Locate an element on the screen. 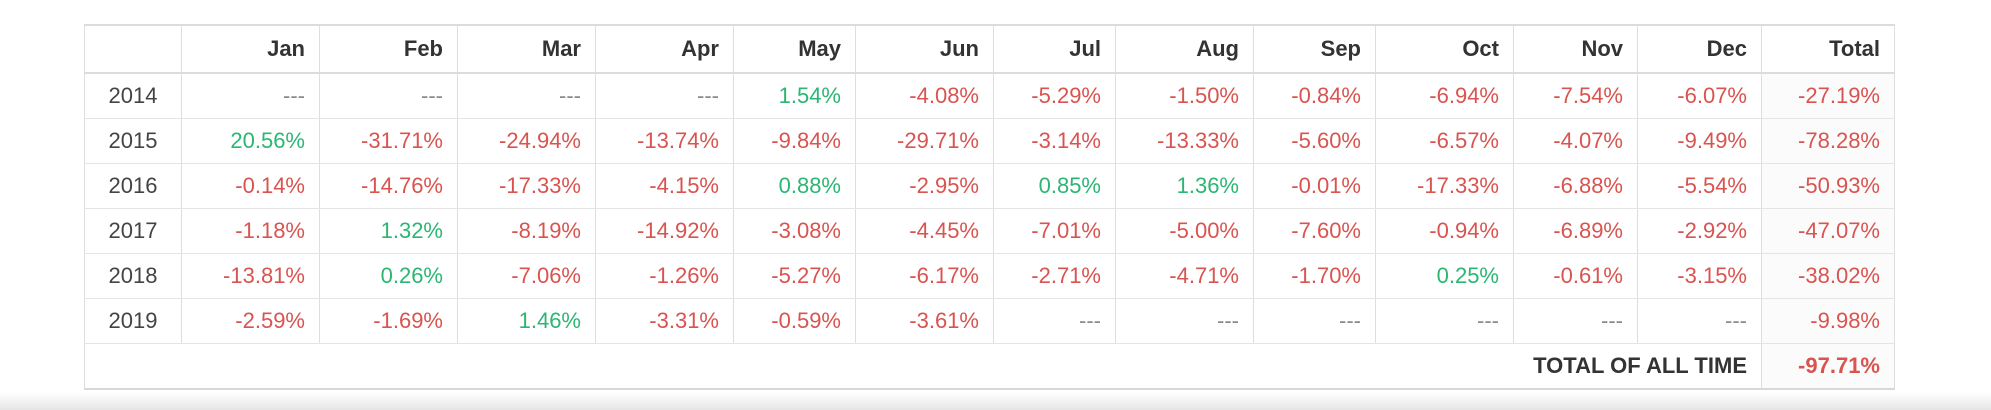  monthly-return-cell: -29.71% is located at coordinates (924, 141).